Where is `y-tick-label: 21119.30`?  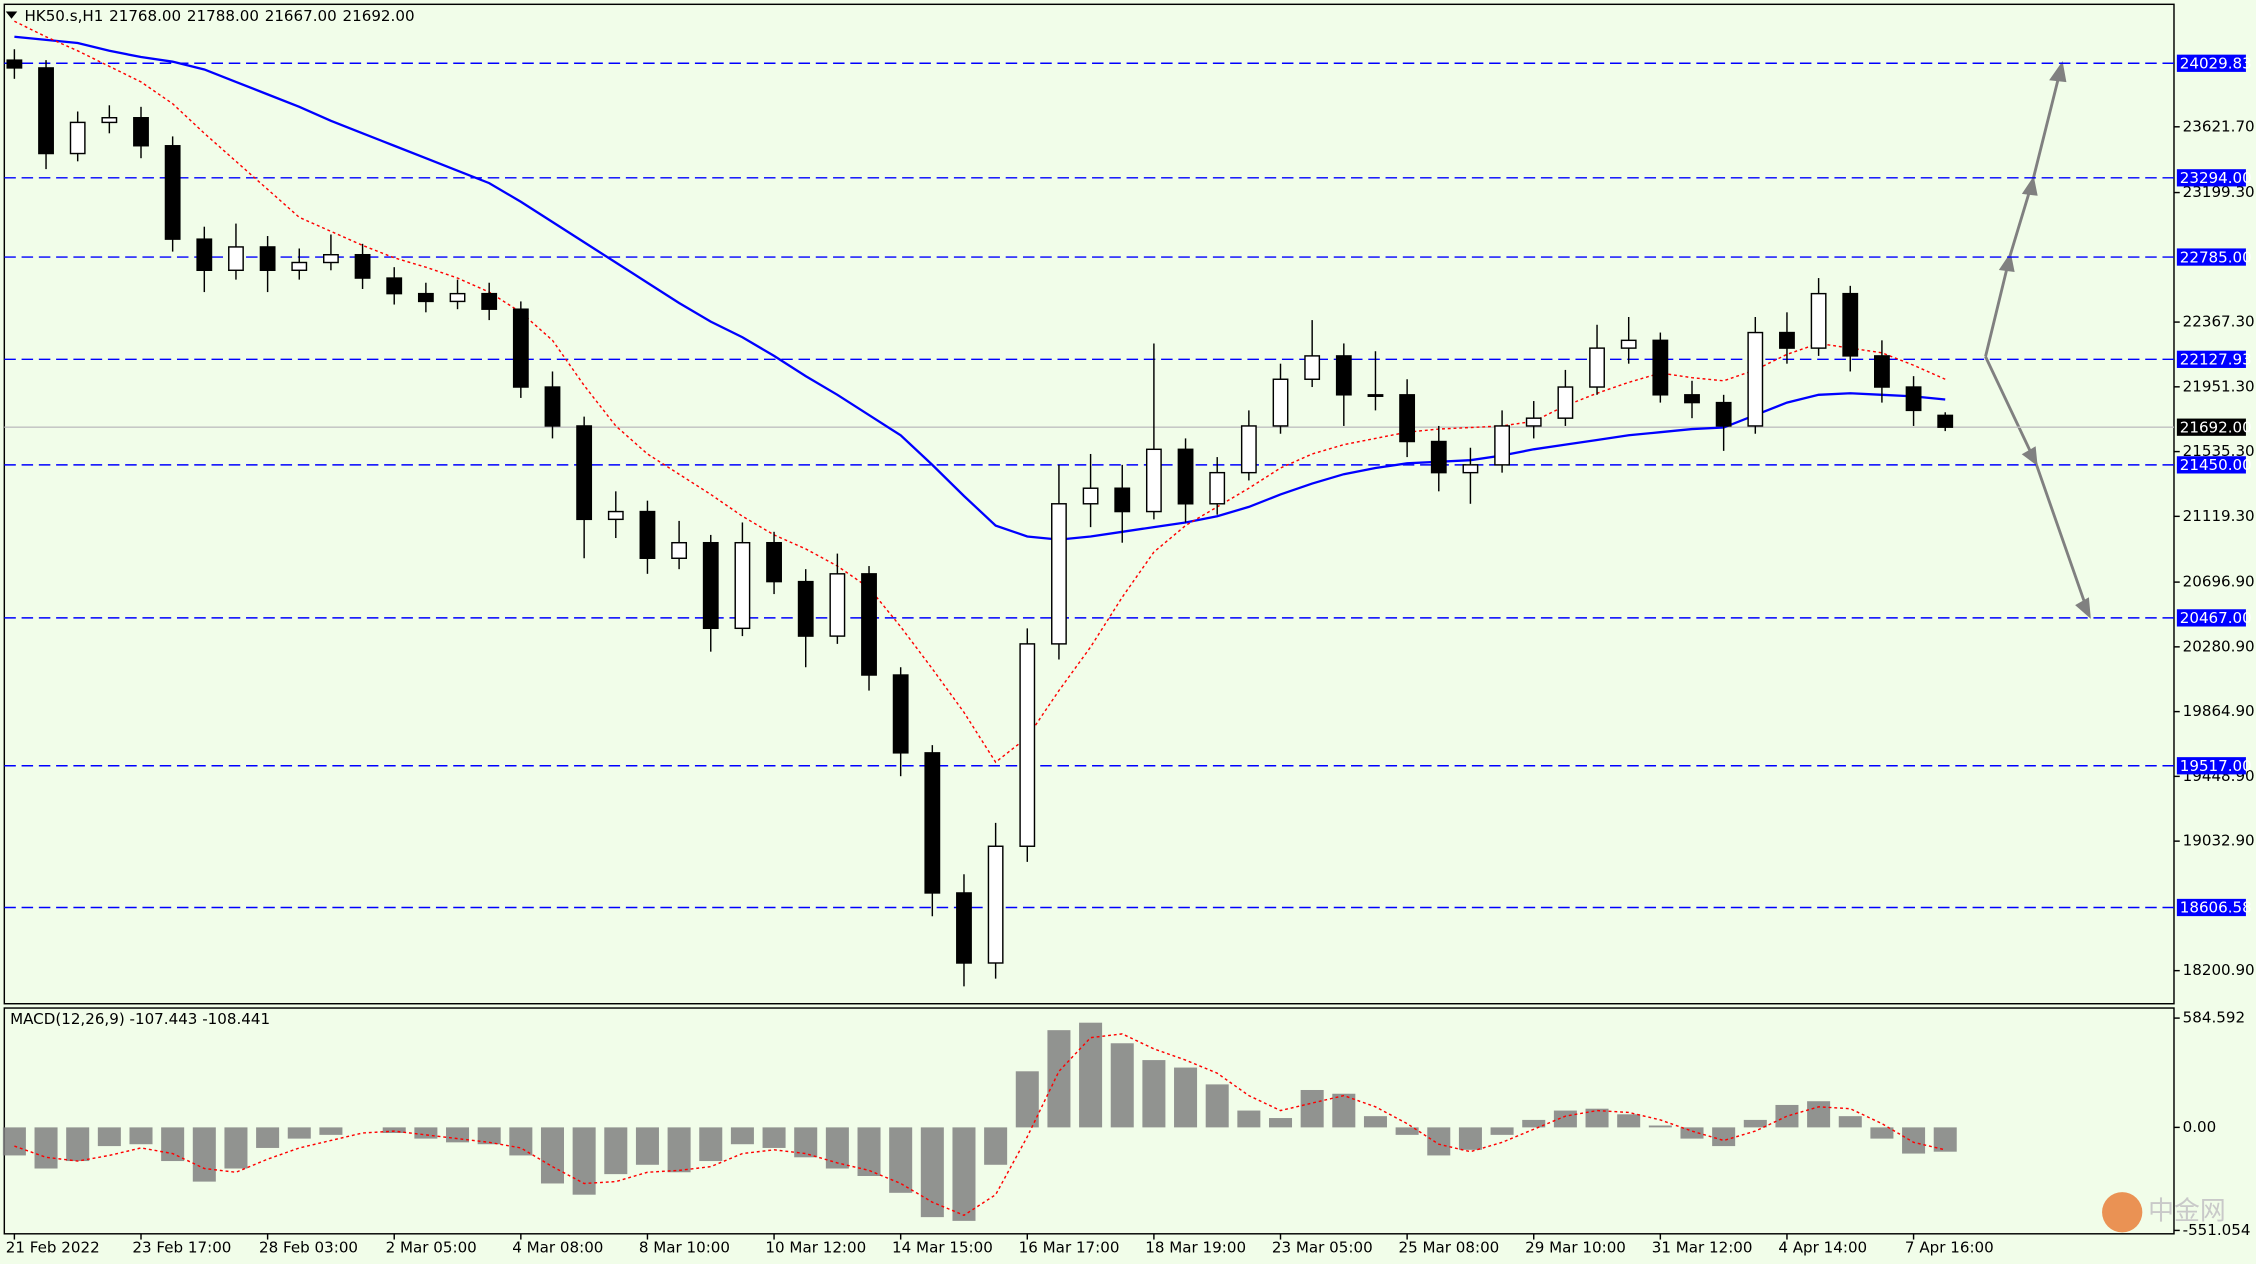 y-tick-label: 21119.30 is located at coordinates (2219, 516).